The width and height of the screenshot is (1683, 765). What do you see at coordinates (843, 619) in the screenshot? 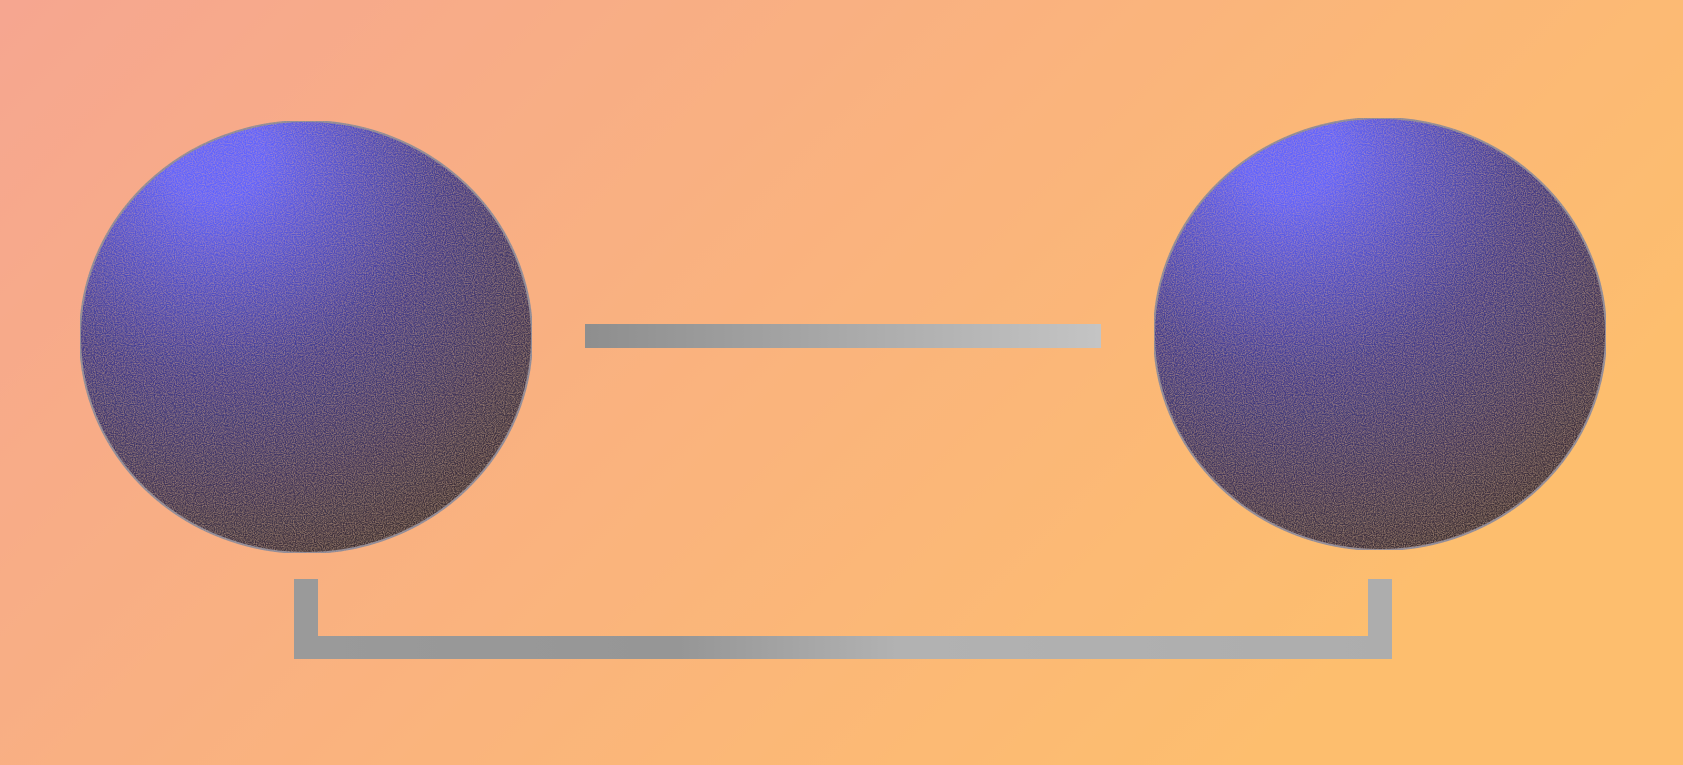
I see `bottom-connector` at bounding box center [843, 619].